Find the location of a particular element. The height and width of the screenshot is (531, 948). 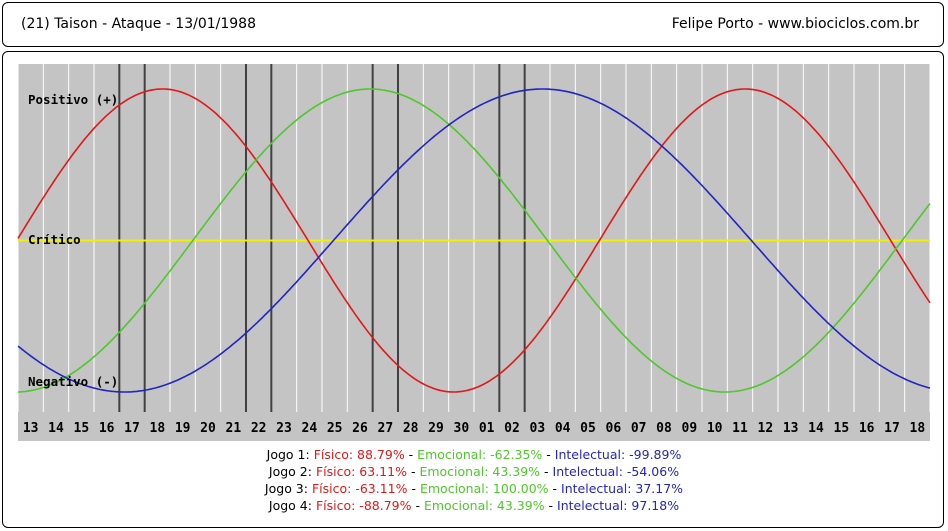

legend-jogo: Jogo 4: is located at coordinates (290, 505).